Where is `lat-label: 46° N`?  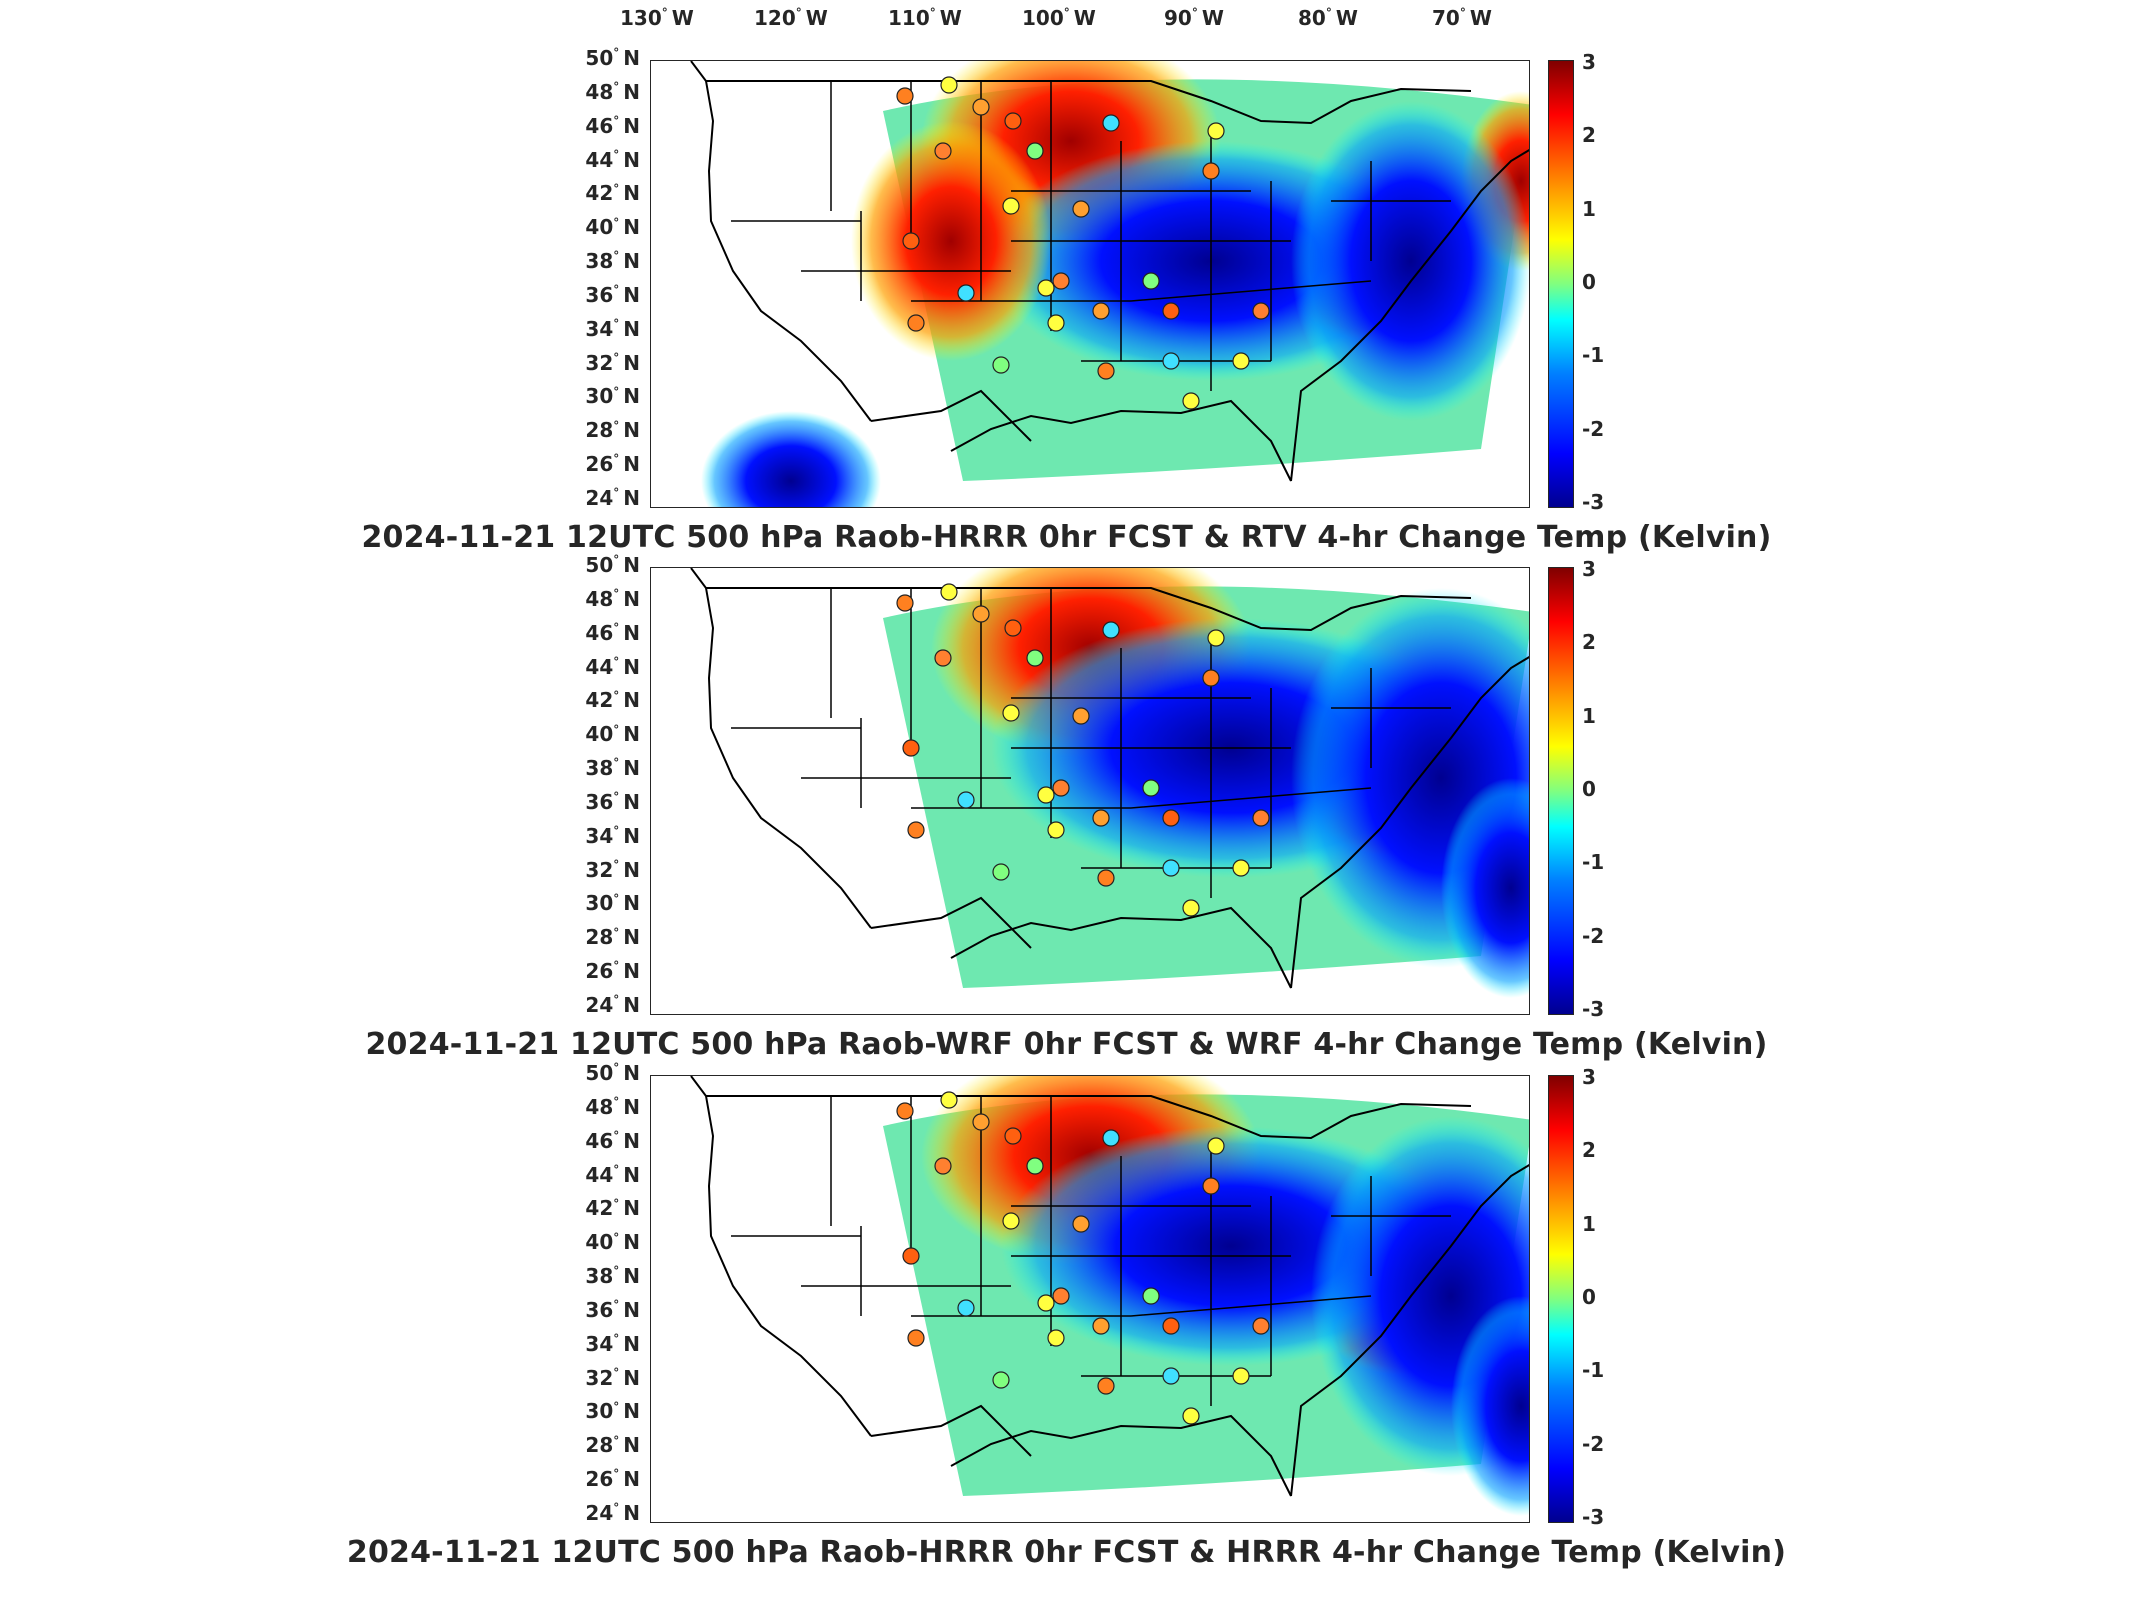 lat-label: 46° N is located at coordinates (612, 1140).